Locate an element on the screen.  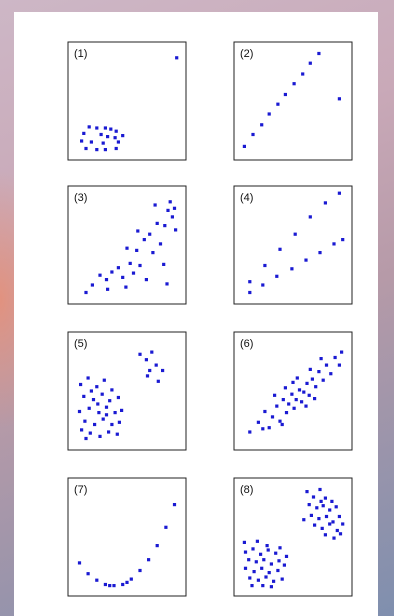
scatter-panel-4: (4) is located at coordinates (293, 245).